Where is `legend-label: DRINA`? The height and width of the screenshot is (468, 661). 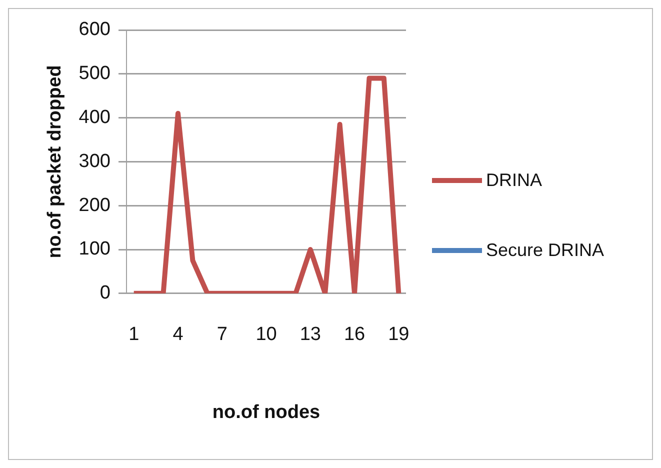 legend-label: DRINA is located at coordinates (514, 180).